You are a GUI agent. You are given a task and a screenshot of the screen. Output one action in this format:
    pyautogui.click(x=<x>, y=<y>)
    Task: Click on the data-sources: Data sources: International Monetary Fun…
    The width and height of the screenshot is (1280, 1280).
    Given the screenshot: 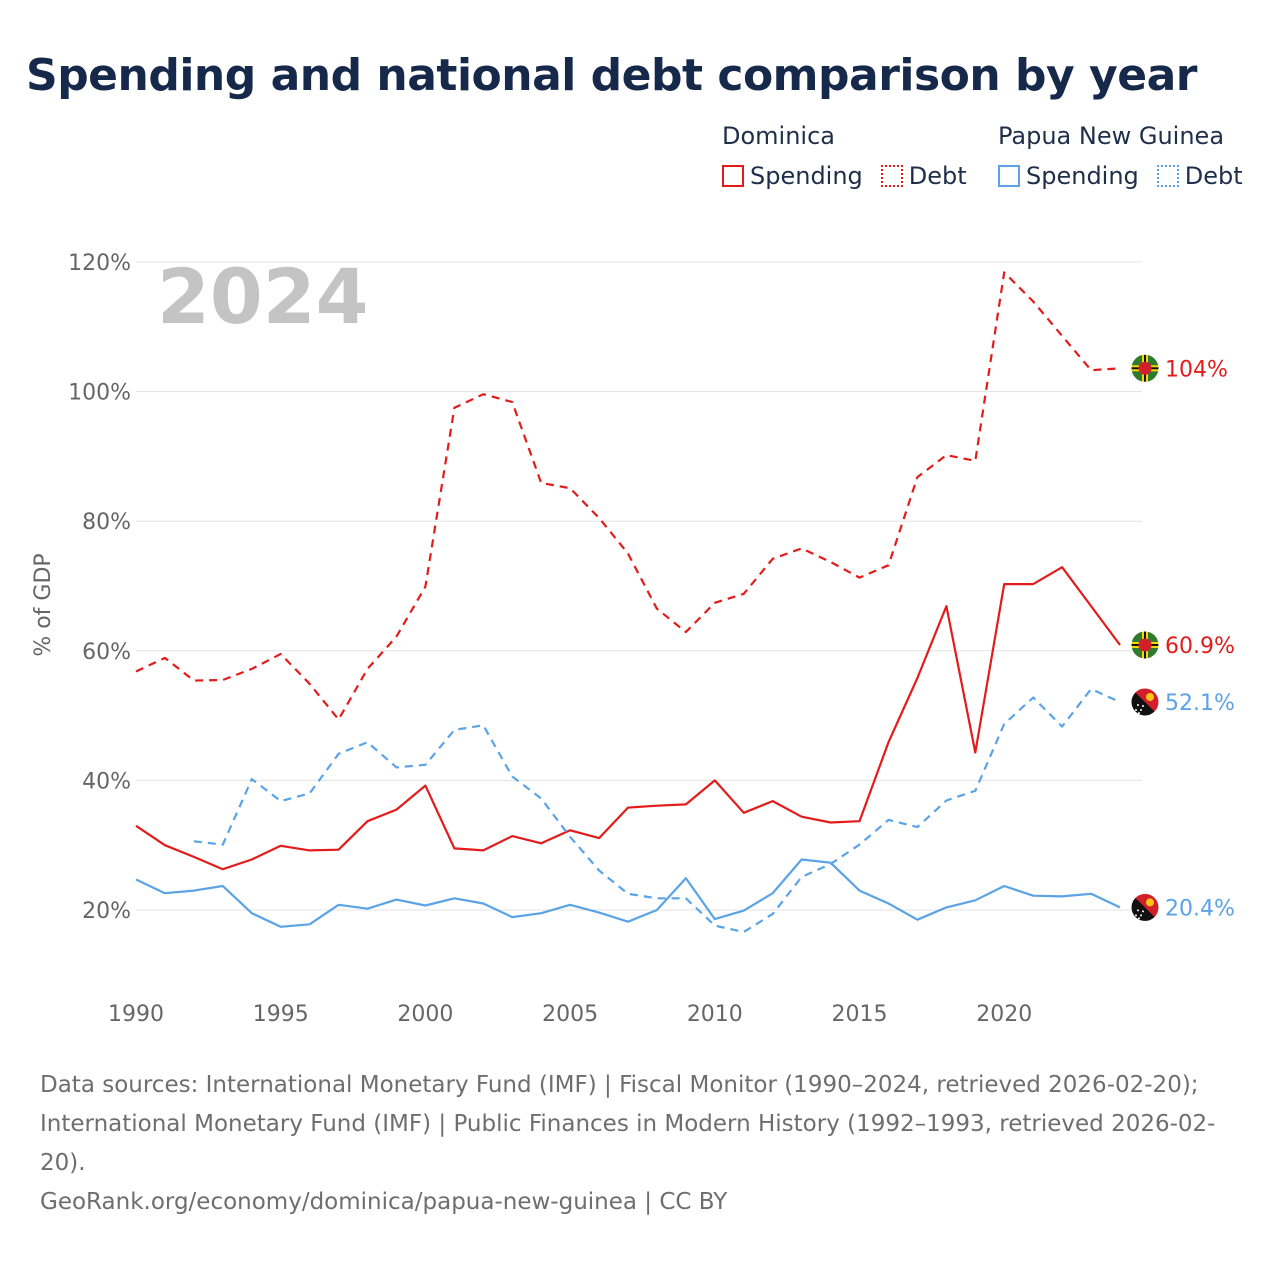 What is the action you would take?
    pyautogui.click(x=628, y=1124)
    